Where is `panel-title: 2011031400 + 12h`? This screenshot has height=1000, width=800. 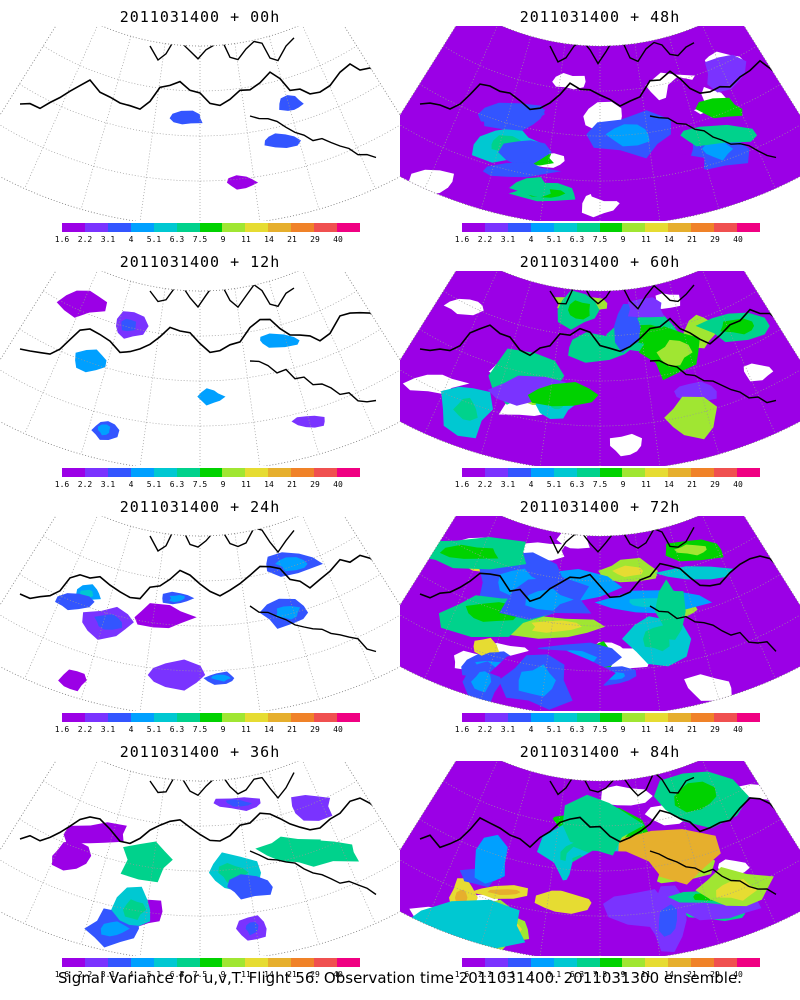 panel-title: 2011031400 + 12h is located at coordinates (200, 262).